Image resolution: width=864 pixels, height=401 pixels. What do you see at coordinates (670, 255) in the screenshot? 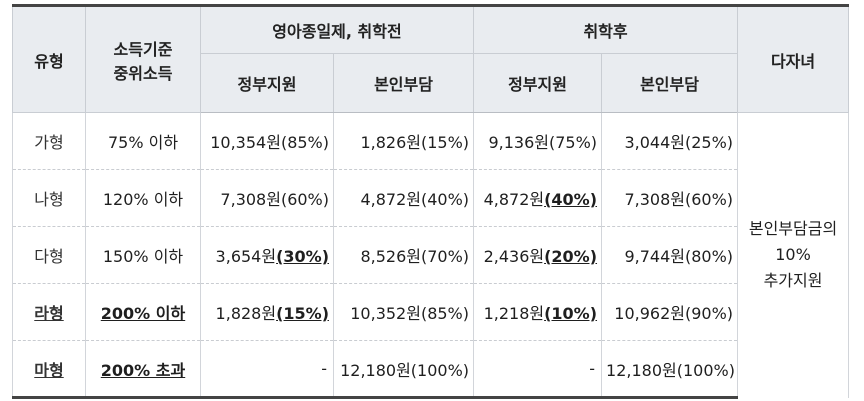
I see `row-after-self: 9,744원(80%)` at bounding box center [670, 255].